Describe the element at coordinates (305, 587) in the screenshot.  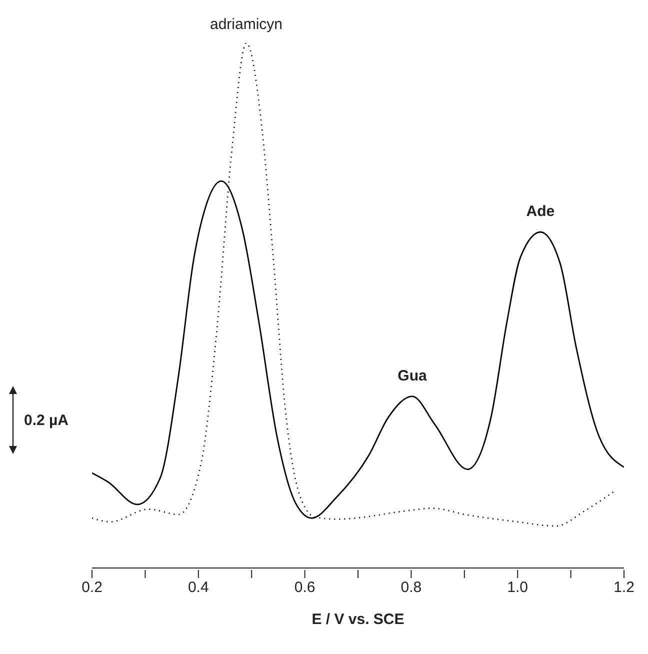
I see `x-tick-label: 0.6` at that location.